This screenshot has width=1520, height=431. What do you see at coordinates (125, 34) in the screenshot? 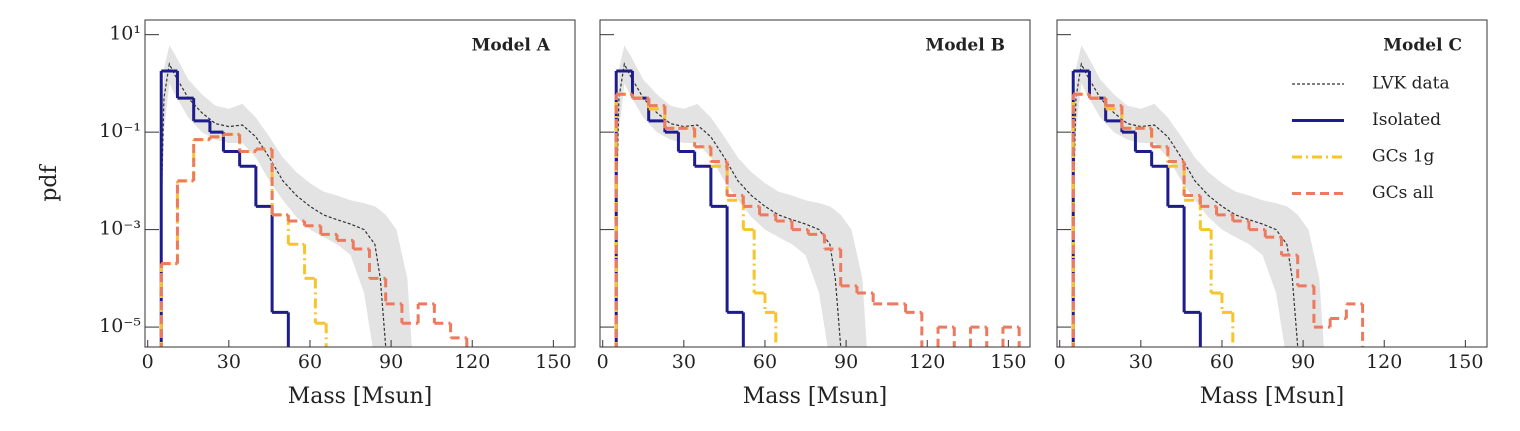
I see `y-tick-label: 10¹` at bounding box center [125, 34].